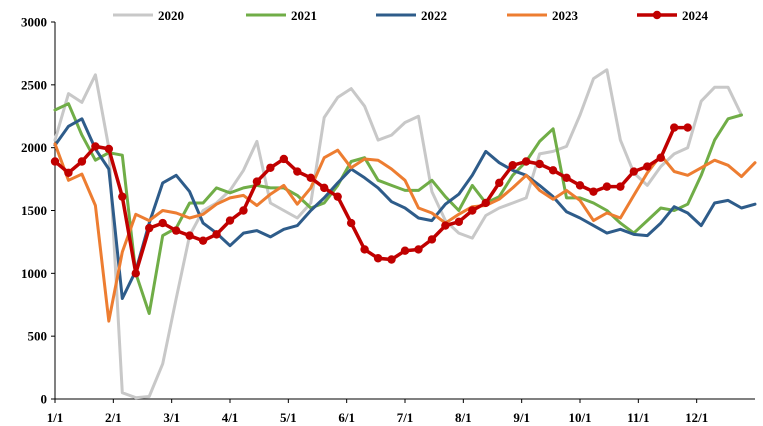 The width and height of the screenshot is (763, 426). I want to click on y-tick-label: 3000, so click(34, 22).